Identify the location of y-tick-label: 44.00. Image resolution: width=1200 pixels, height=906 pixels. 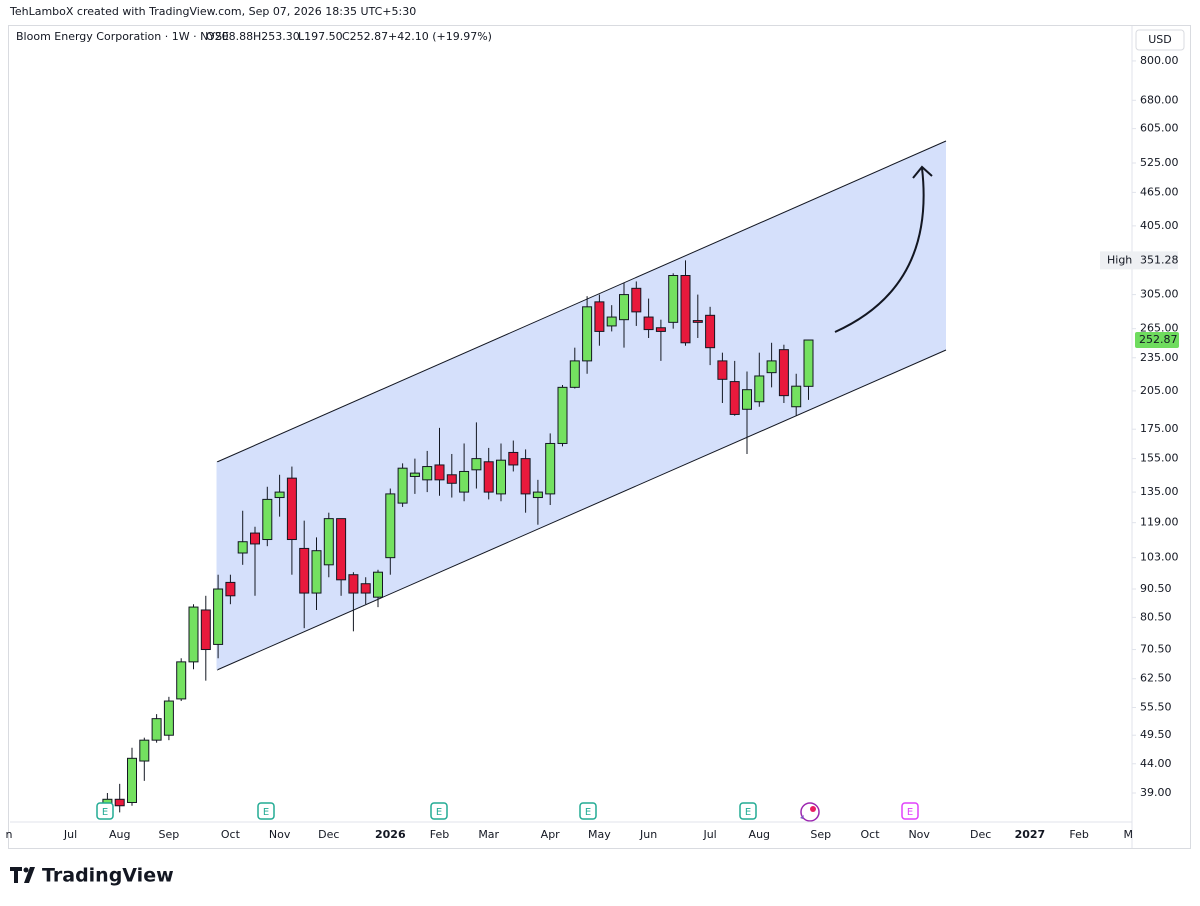
(1156, 763).